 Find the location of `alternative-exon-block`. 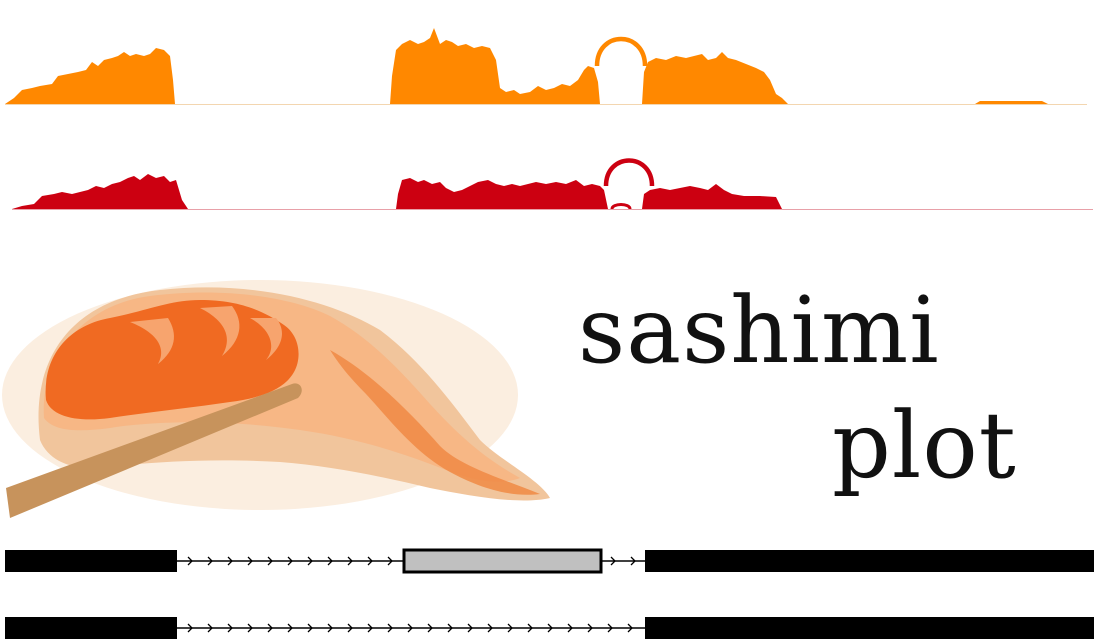

alternative-exon-block is located at coordinates (502, 561).